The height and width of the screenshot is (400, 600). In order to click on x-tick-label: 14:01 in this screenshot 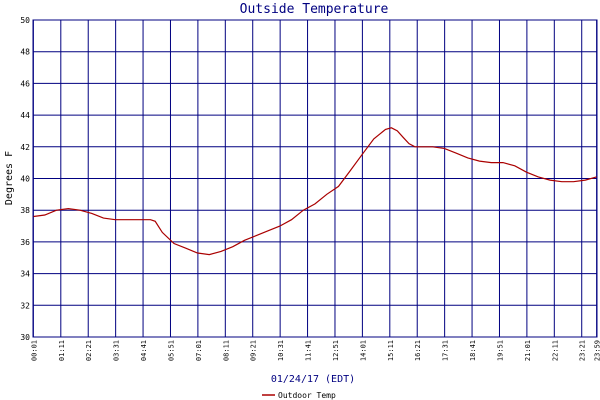, I will do `click(363, 350)`.